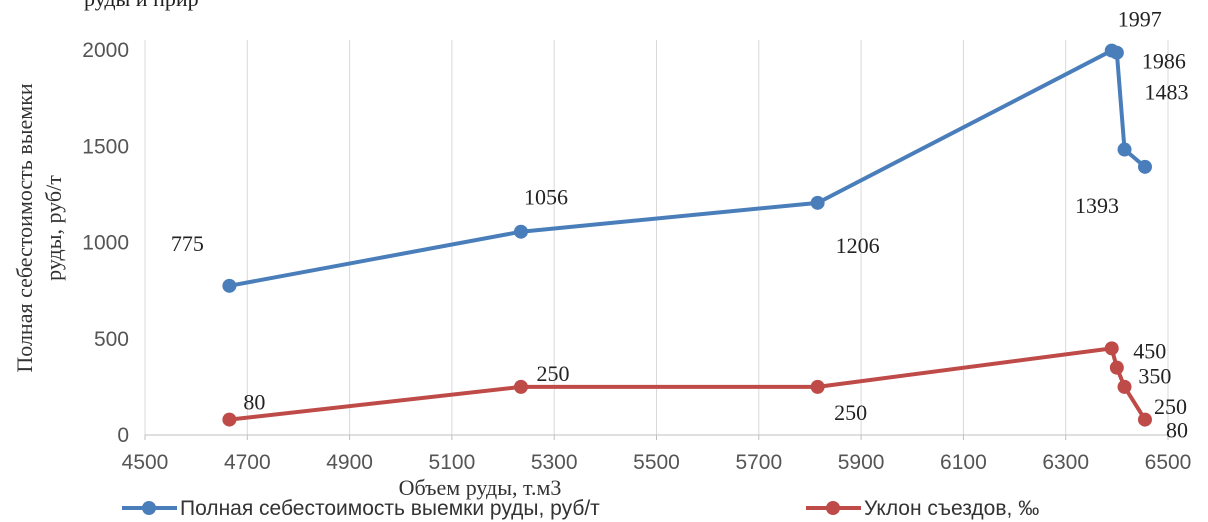 This screenshot has height=522, width=1208. I want to click on y-tick-labels: 0 500 1000 1500 2000, so click(105, 243).